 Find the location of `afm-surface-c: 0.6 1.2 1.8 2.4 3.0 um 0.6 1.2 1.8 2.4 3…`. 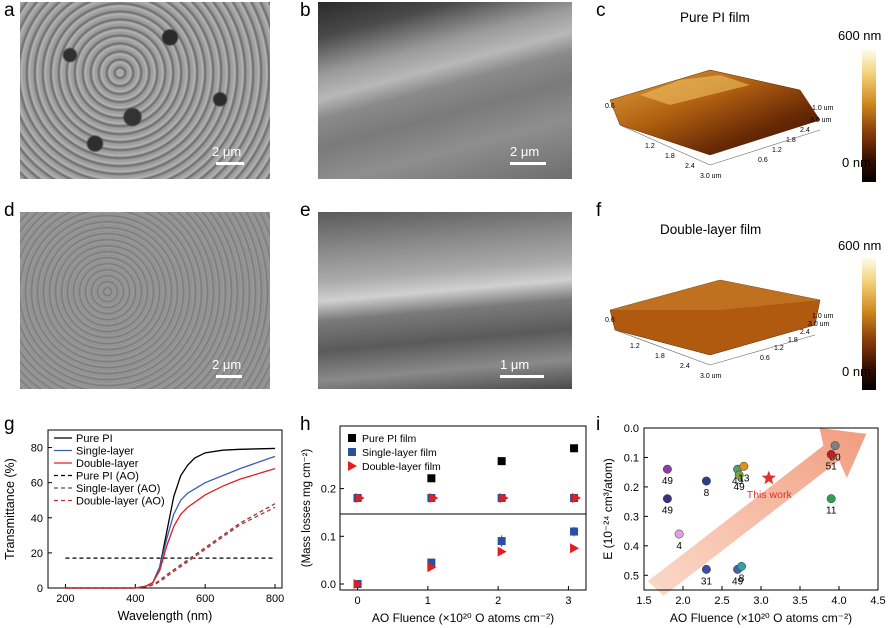

afm-surface-c: 0.6 1.2 1.8 2.4 3.0 um 0.6 1.2 1.8 2.4 3… is located at coordinates (719, 124).